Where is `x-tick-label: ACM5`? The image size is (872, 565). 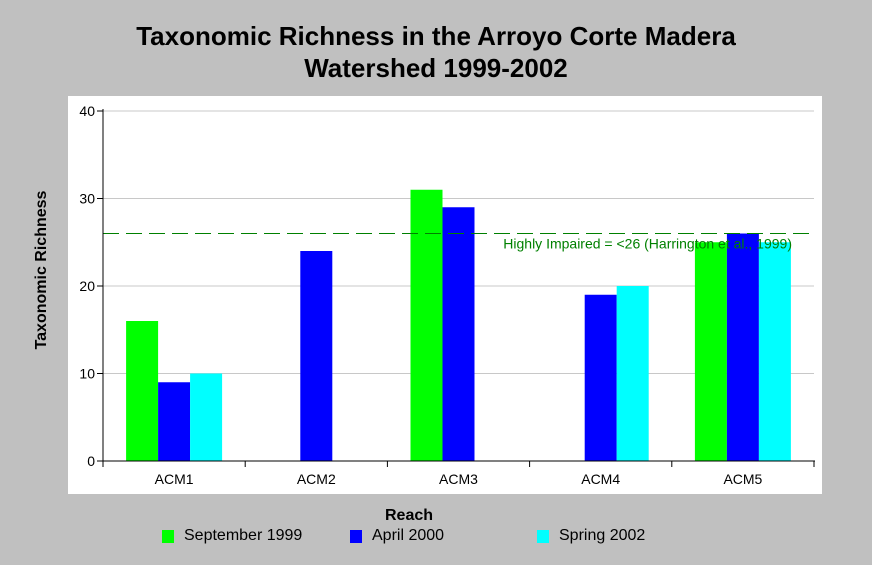 x-tick-label: ACM5 is located at coordinates (742, 479).